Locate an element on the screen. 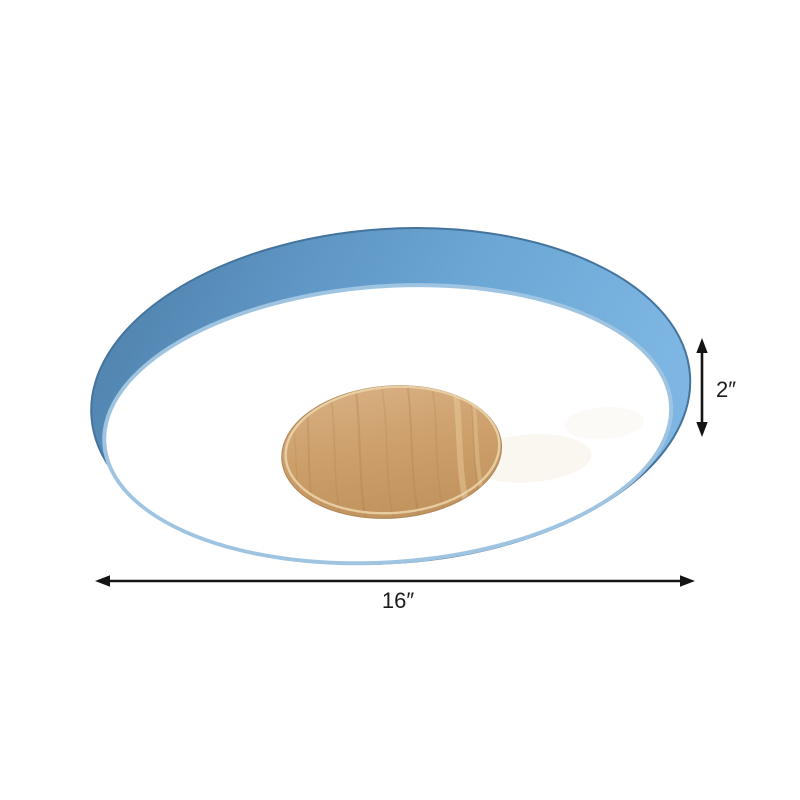  diffuser-glow-small is located at coordinates (604, 423).